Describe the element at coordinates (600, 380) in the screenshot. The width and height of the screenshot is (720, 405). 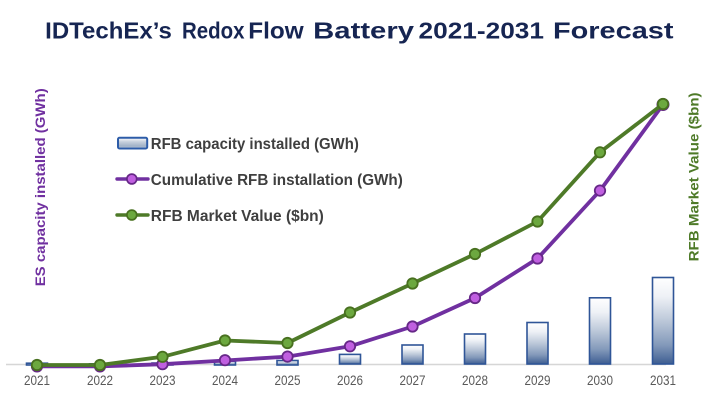
I see `svg-text: 2030` at that location.